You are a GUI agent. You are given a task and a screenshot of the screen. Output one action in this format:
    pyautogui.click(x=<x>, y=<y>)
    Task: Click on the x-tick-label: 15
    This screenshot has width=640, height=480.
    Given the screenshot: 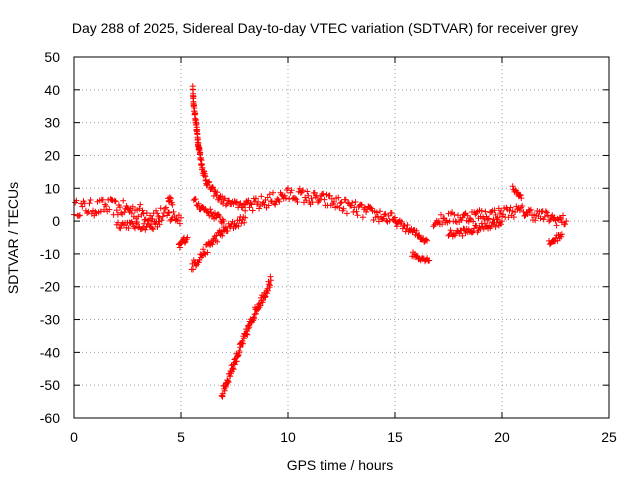 What is the action you would take?
    pyautogui.click(x=395, y=437)
    